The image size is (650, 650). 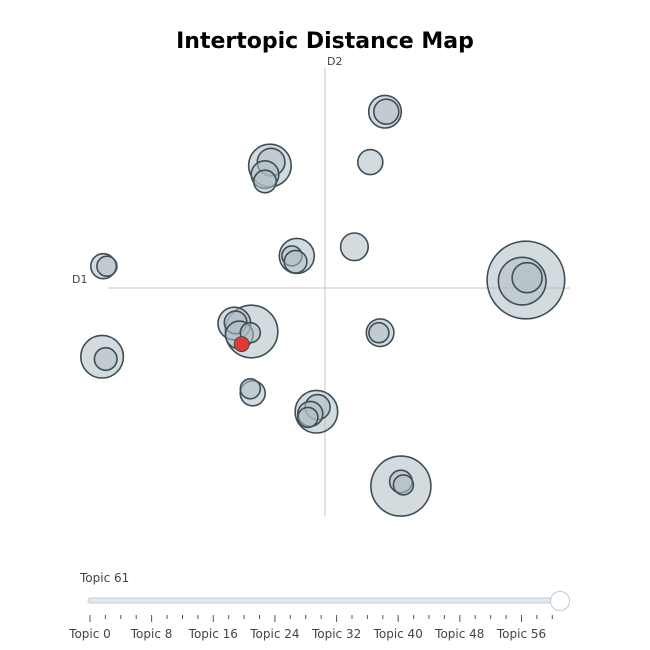 I want to click on slider-tick-label: Topic 0, so click(x=89, y=634).